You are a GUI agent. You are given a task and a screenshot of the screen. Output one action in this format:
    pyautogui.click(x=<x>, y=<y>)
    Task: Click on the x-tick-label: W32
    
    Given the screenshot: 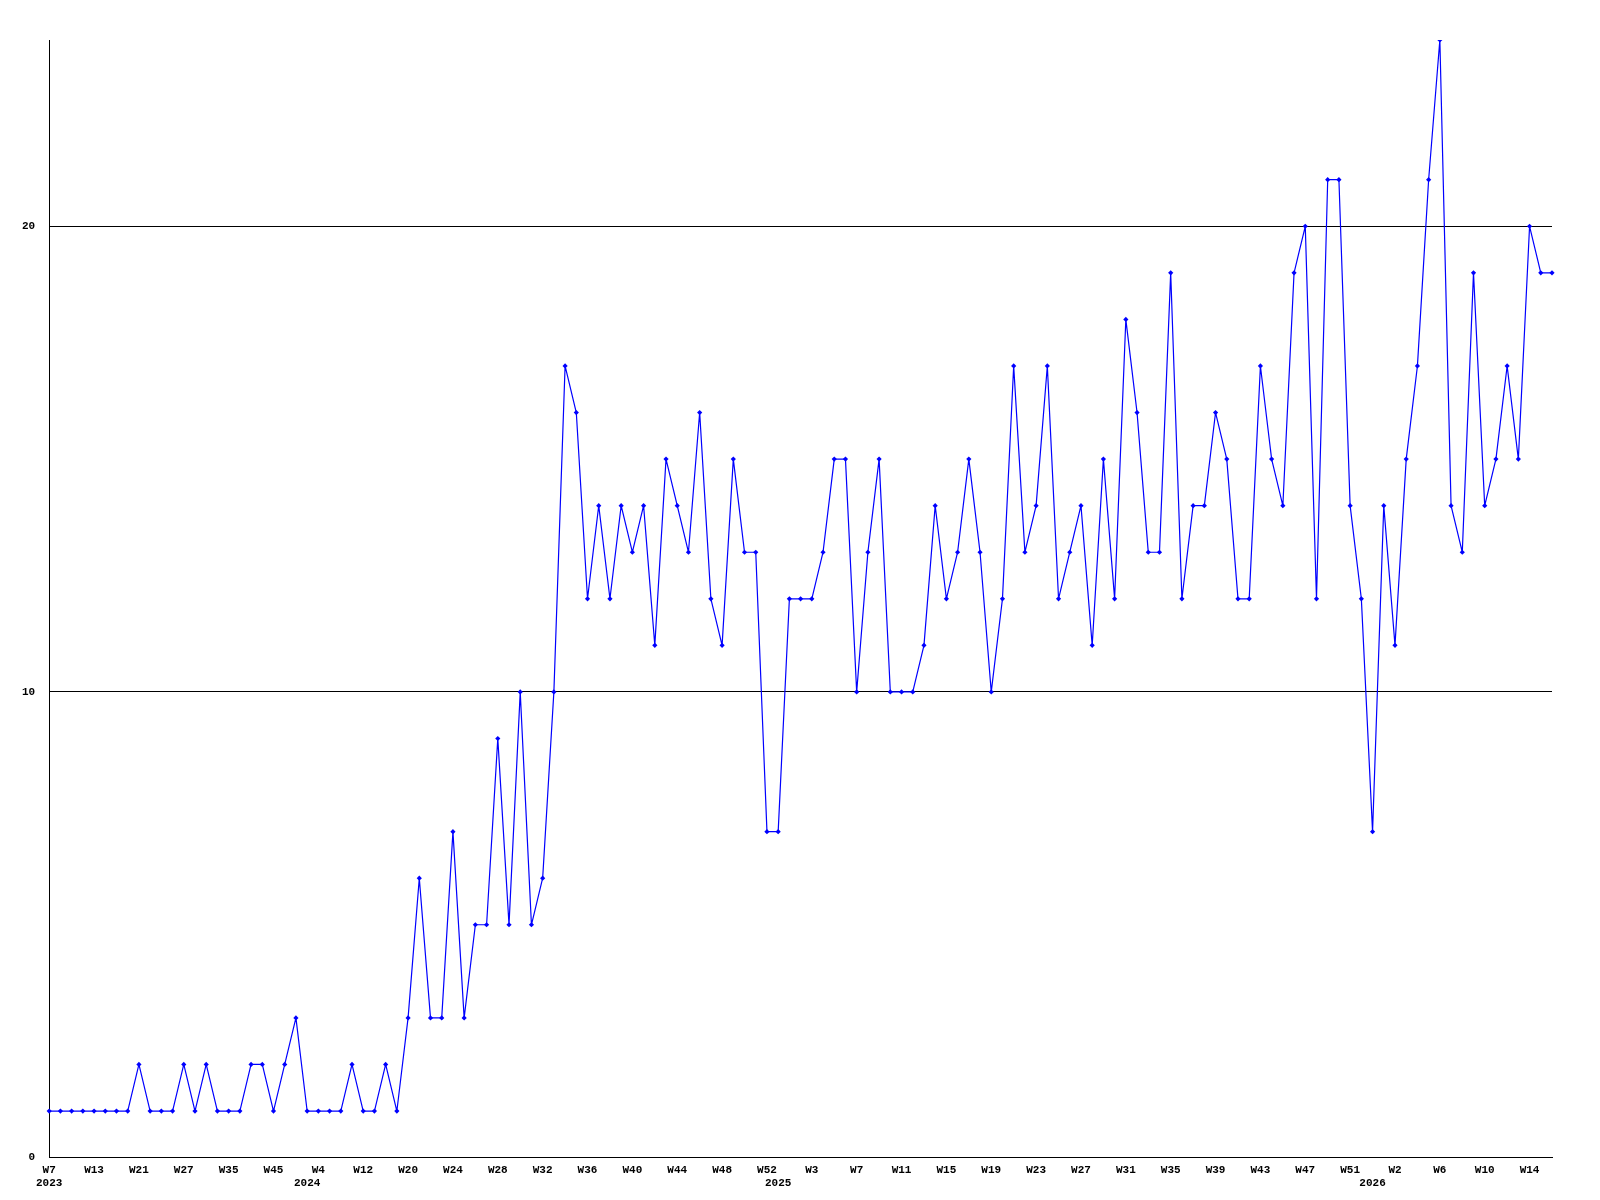 What is the action you would take?
    pyautogui.click(x=542, y=1169)
    